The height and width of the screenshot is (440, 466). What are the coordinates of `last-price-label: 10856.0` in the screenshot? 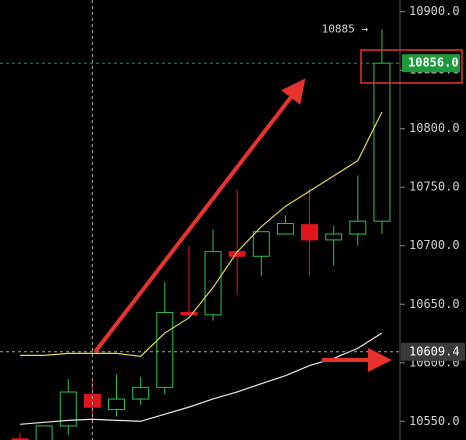 It's located at (433, 63).